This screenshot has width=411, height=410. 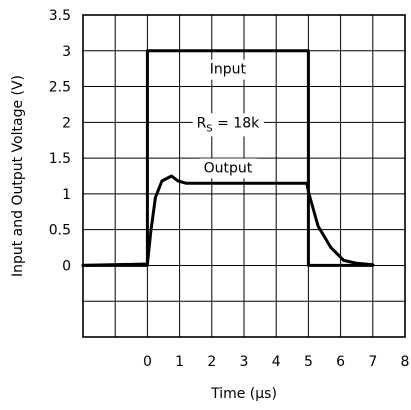 What do you see at coordinates (179, 362) in the screenshot?
I see `x-tick-label: 1` at bounding box center [179, 362].